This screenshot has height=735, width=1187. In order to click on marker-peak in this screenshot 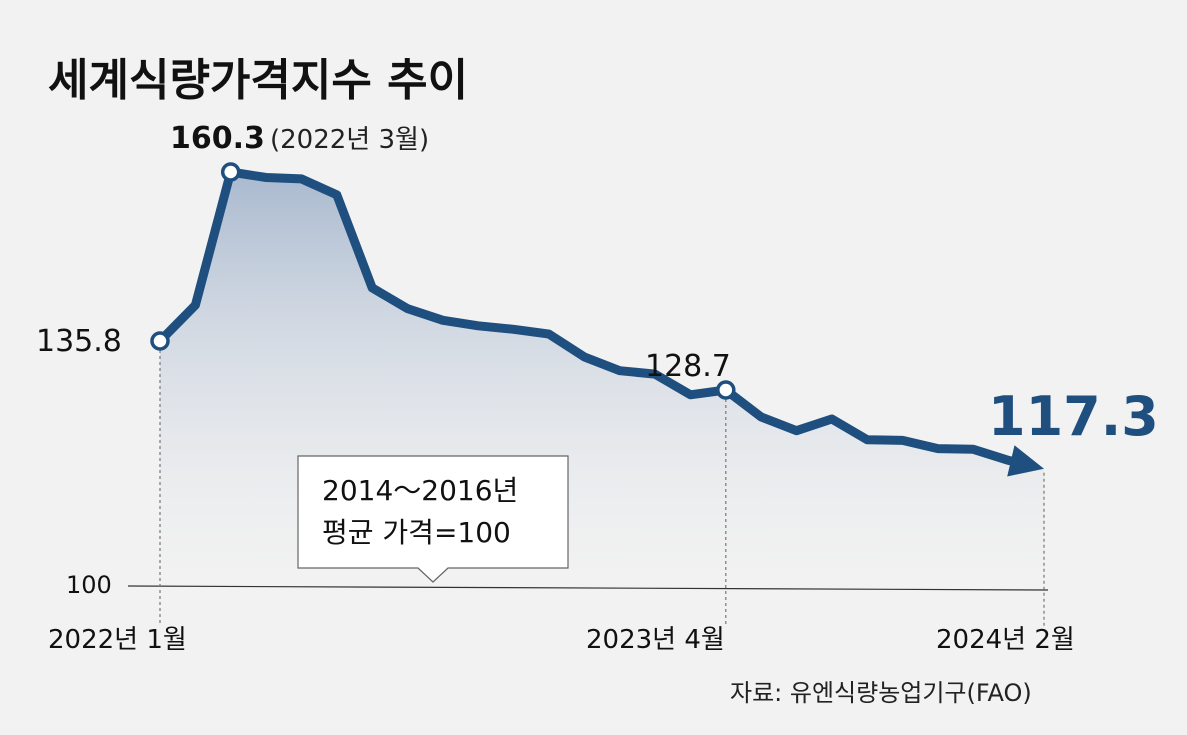, I will do `click(230, 172)`.